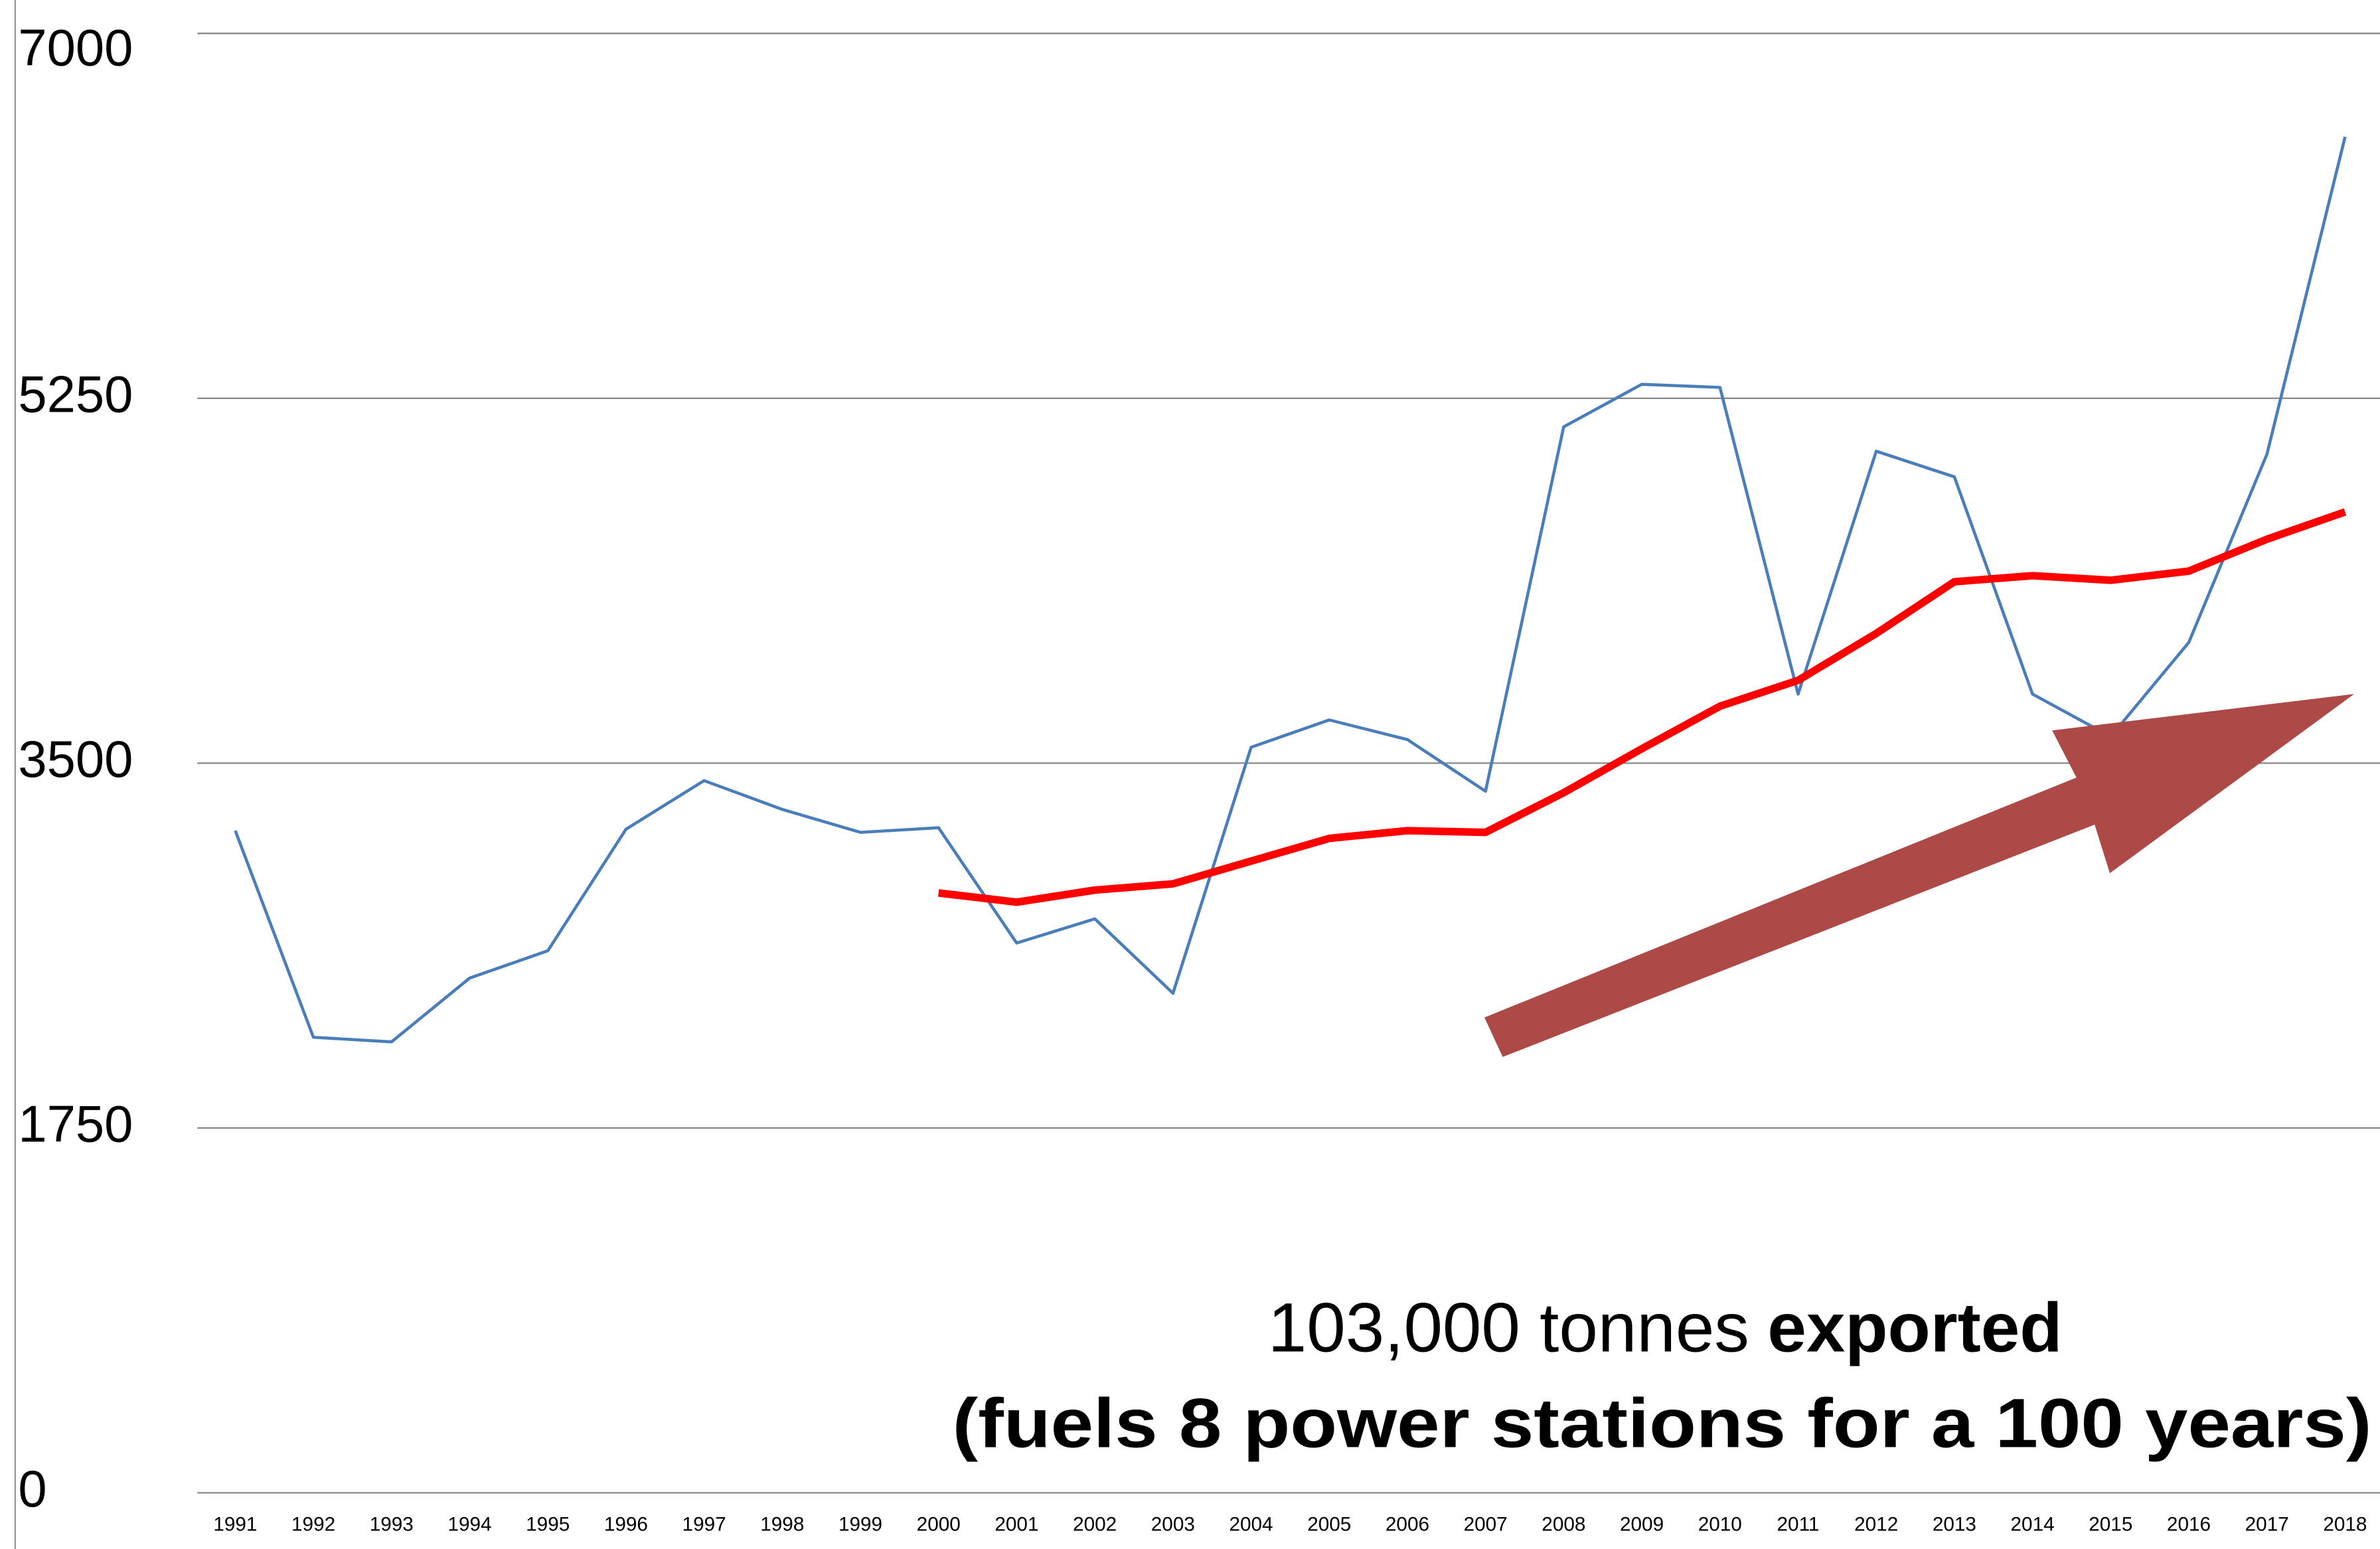 Image resolution: width=2380 pixels, height=1549 pixels. What do you see at coordinates (939, 1525) in the screenshot?
I see `x-tick-label: 2000` at bounding box center [939, 1525].